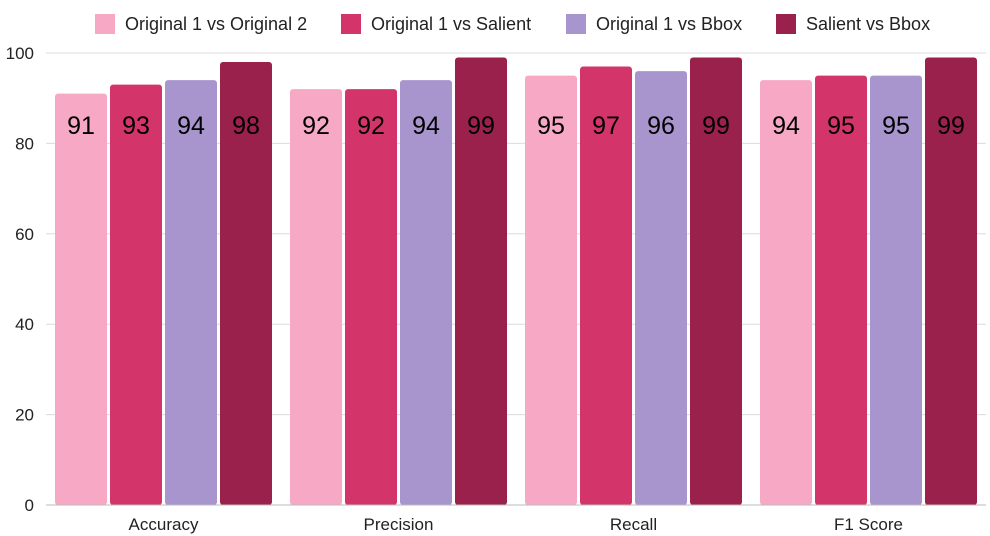 The image size is (990, 536). What do you see at coordinates (24, 324) in the screenshot?
I see `y-tick-label: 40` at bounding box center [24, 324].